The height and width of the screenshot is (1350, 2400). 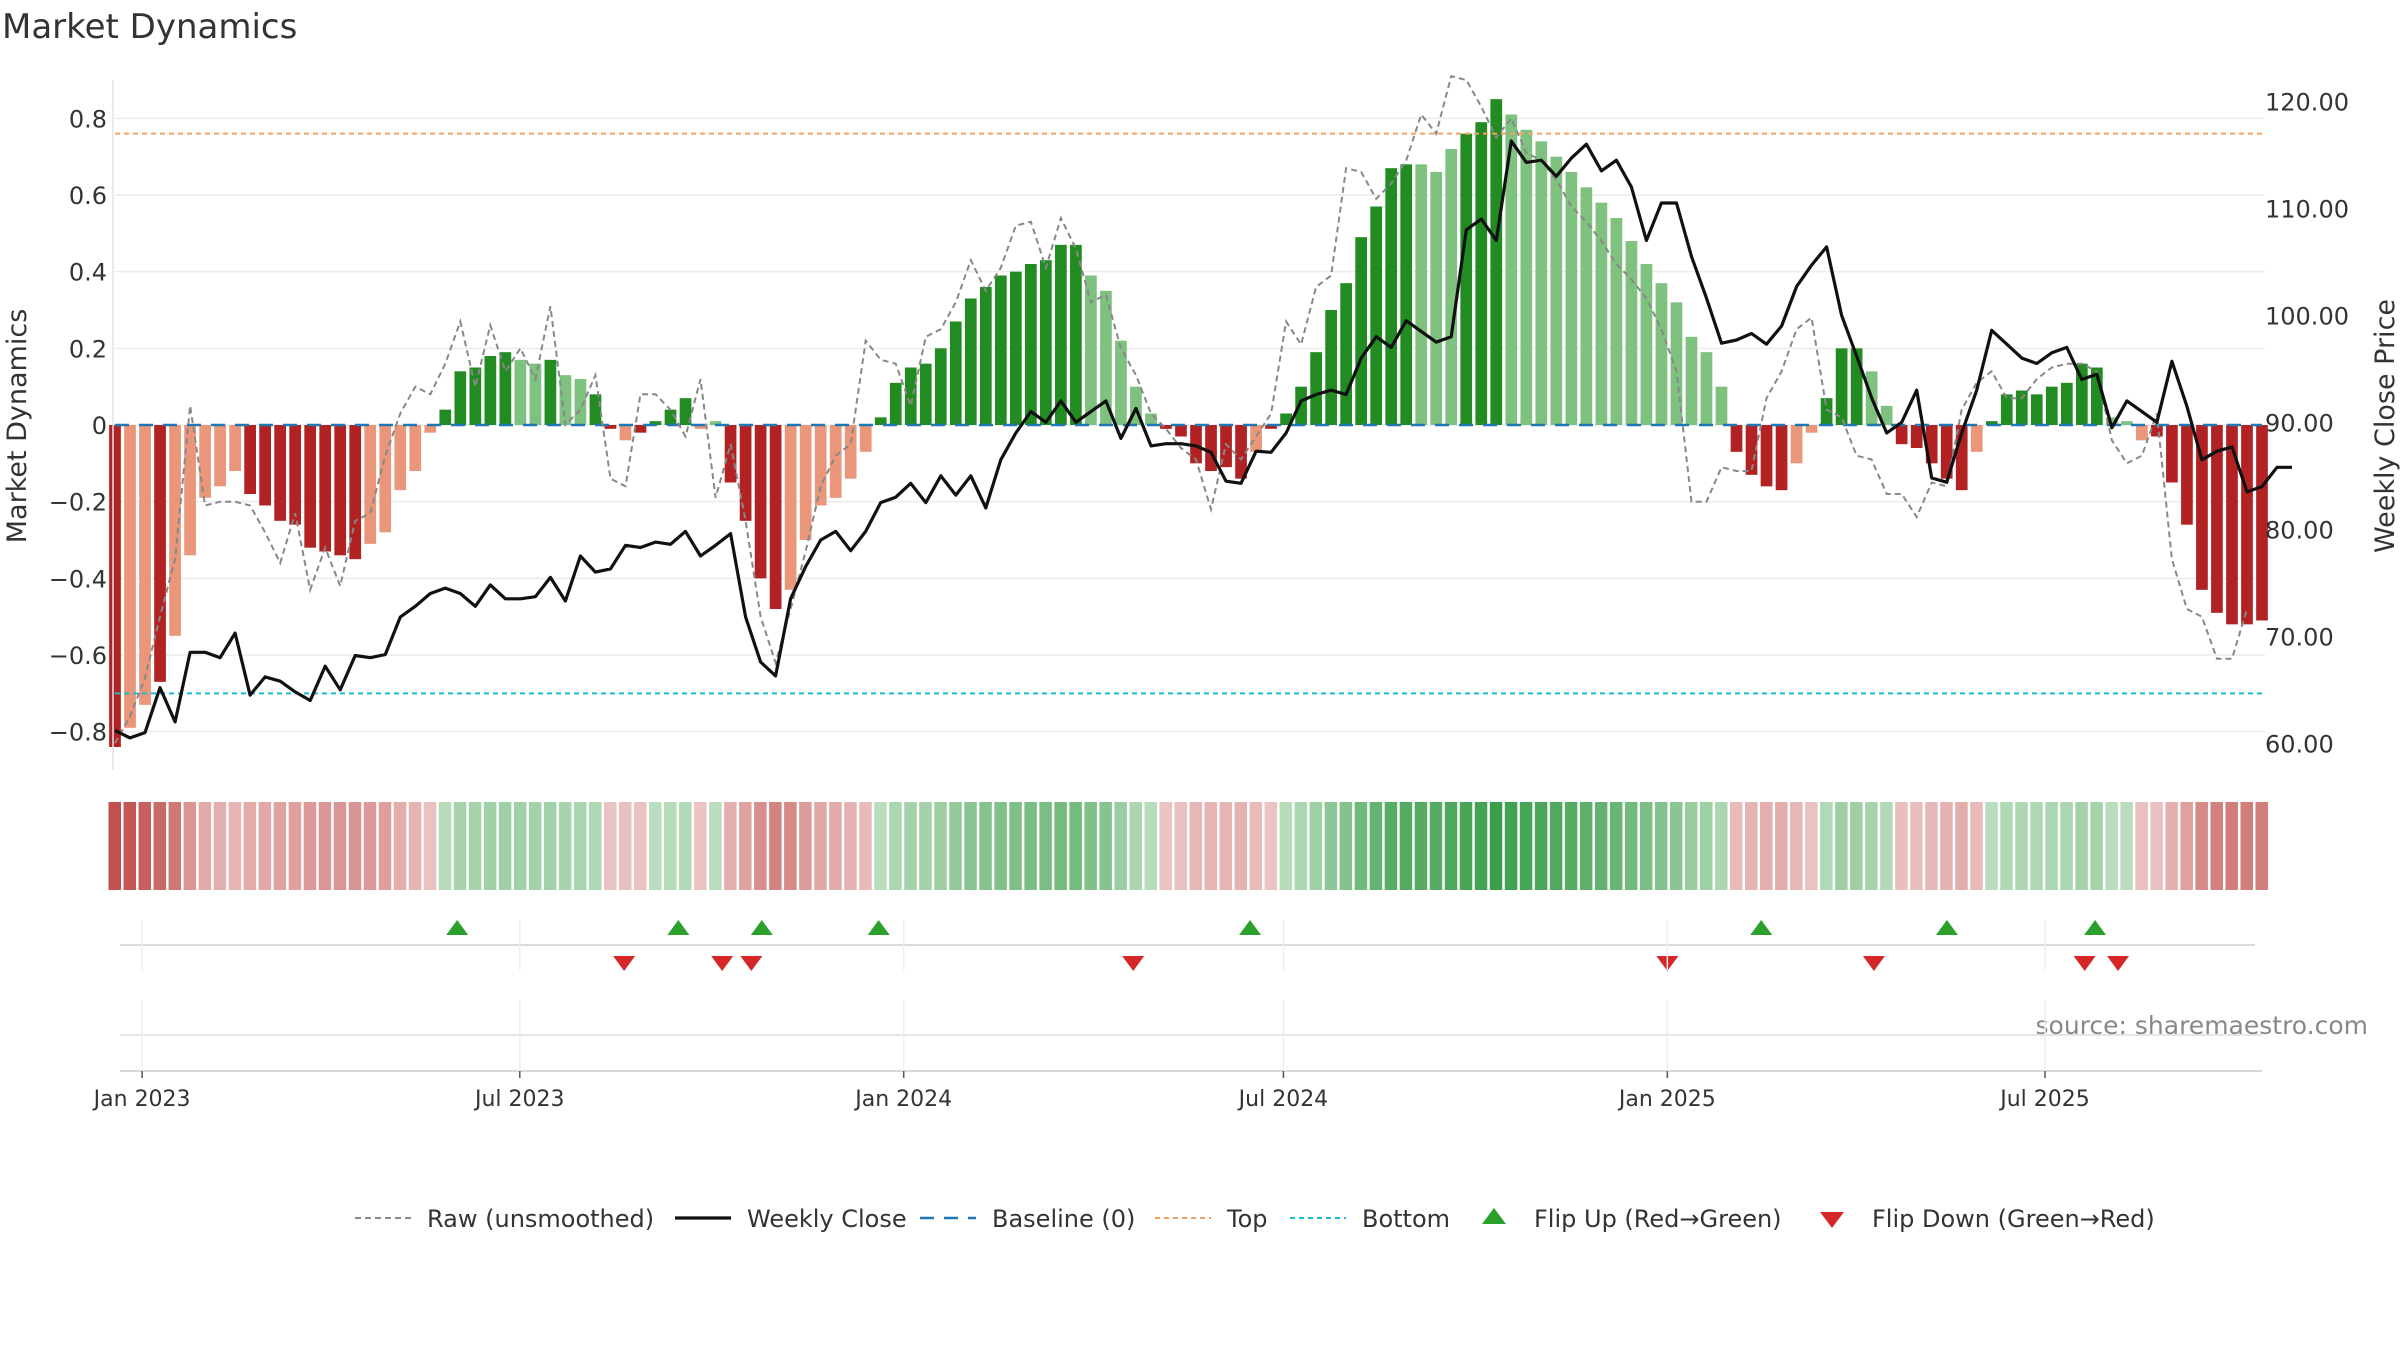 What do you see at coordinates (1666, 1099) in the screenshot?
I see `x-tick-label: Jan 2025` at bounding box center [1666, 1099].